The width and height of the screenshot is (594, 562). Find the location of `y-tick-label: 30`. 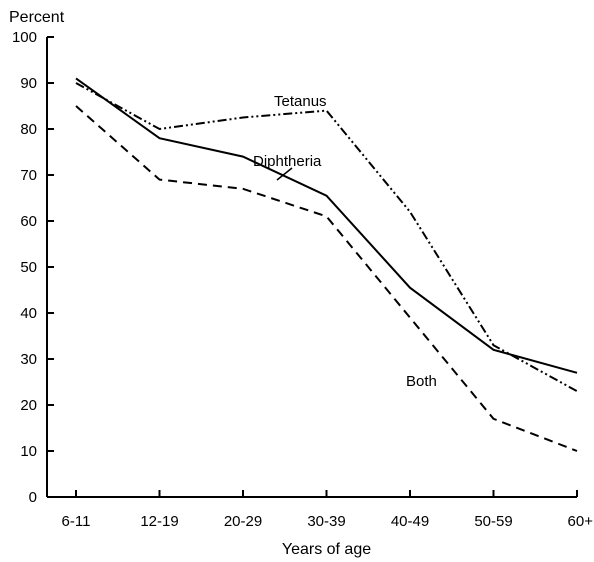

y-tick-label: 30 is located at coordinates (28, 359).